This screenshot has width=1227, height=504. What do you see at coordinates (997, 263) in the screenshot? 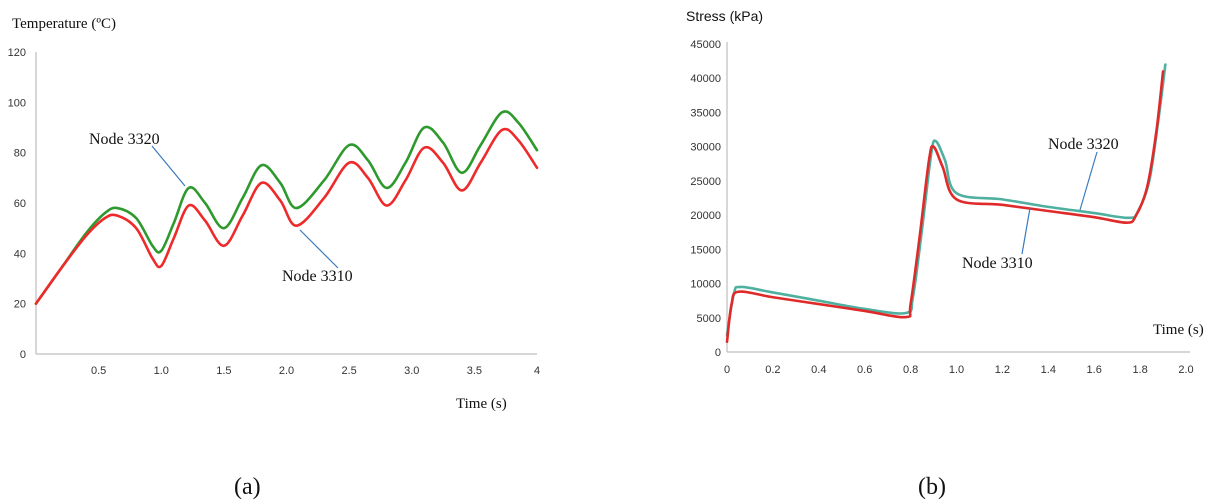
I see `chart-b-annotation-node-3310: Node 3310` at bounding box center [997, 263].